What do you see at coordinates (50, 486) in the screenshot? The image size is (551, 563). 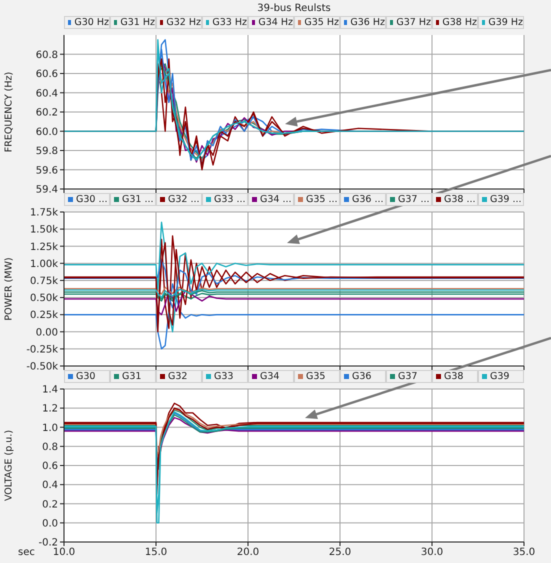 I see `y-tick-label: 0.4` at bounding box center [50, 486].